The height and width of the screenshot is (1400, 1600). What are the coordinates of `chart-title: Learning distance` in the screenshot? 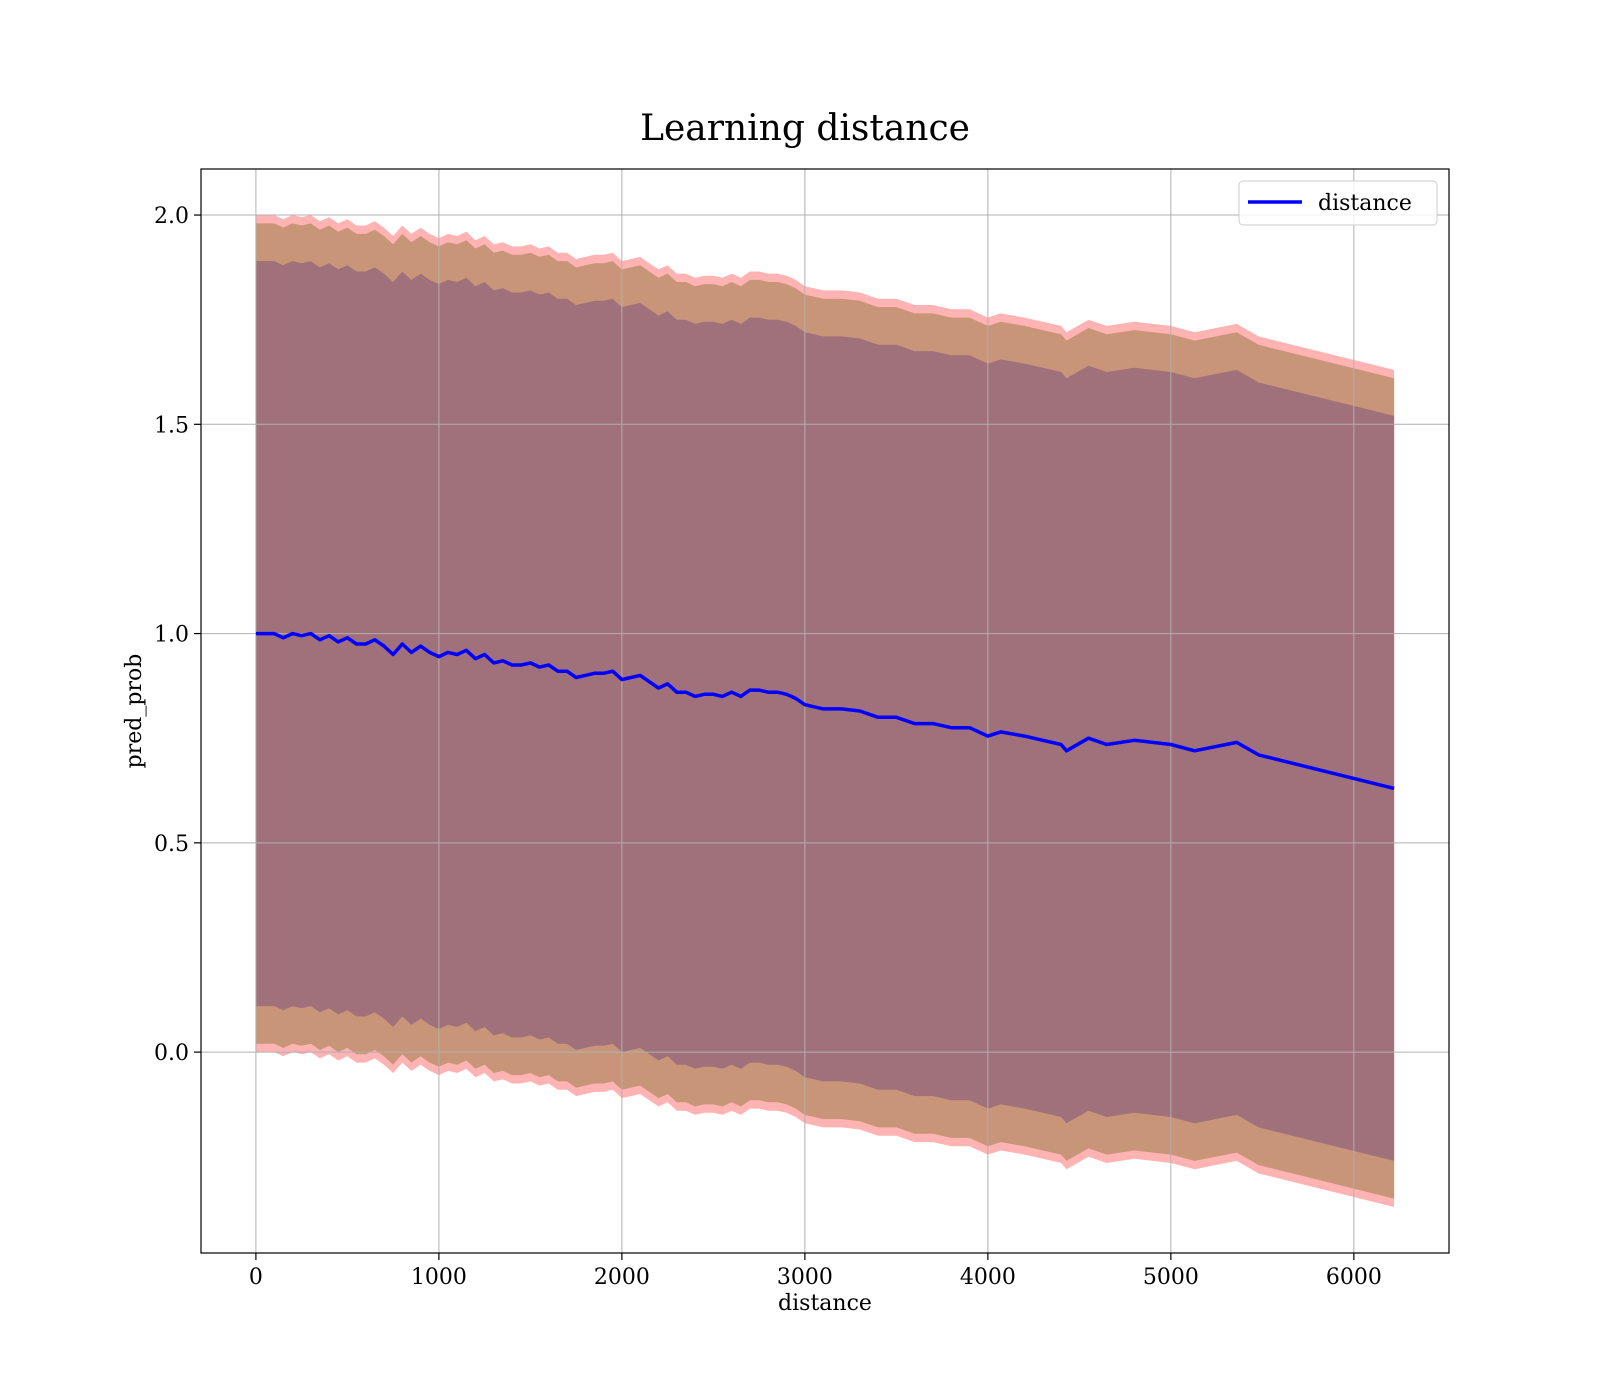 It's located at (805, 128).